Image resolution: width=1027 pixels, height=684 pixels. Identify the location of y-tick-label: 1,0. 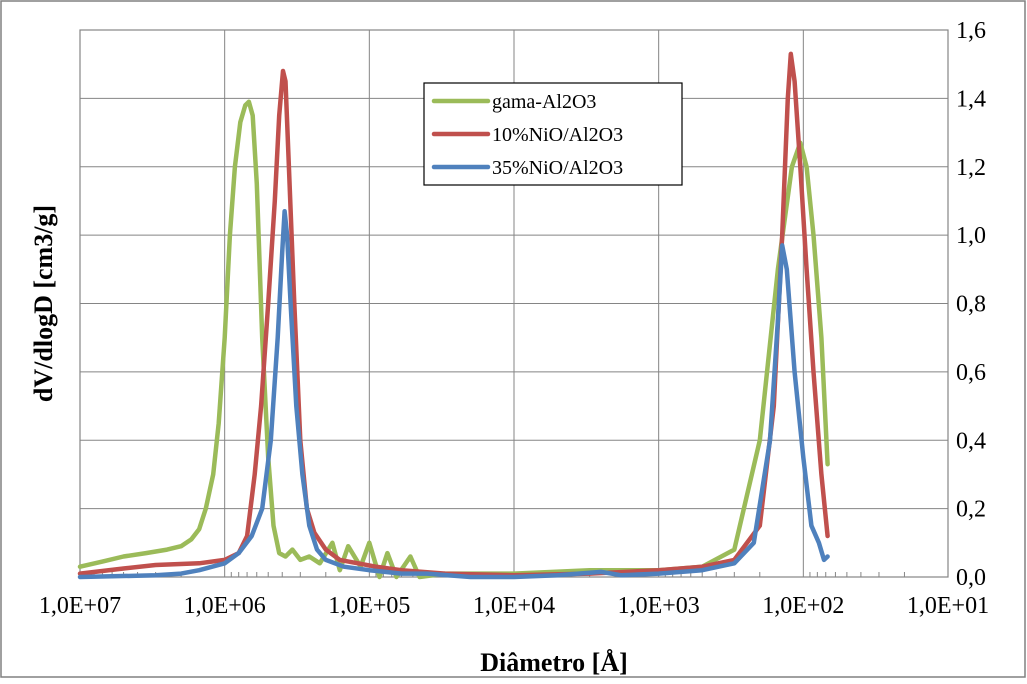
(971, 236).